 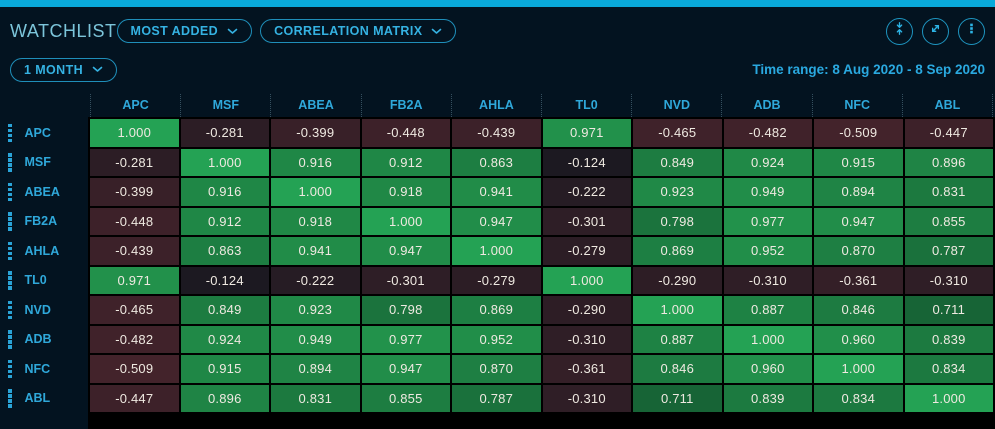 I want to click on matrix-cell: -0.222, so click(x=315, y=280).